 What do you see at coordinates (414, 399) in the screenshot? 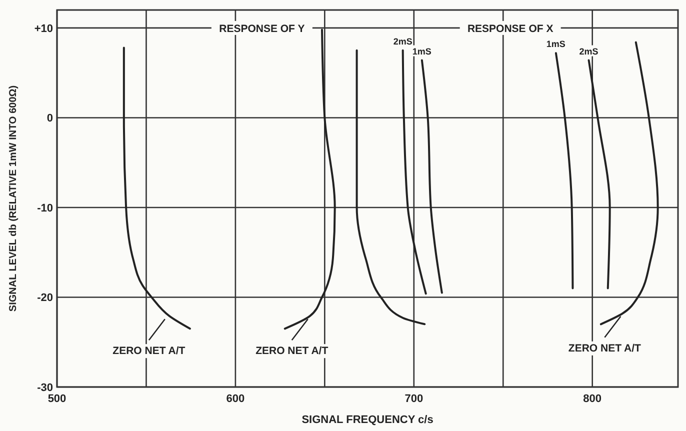
I see `x-tick-label: 700` at bounding box center [414, 399].